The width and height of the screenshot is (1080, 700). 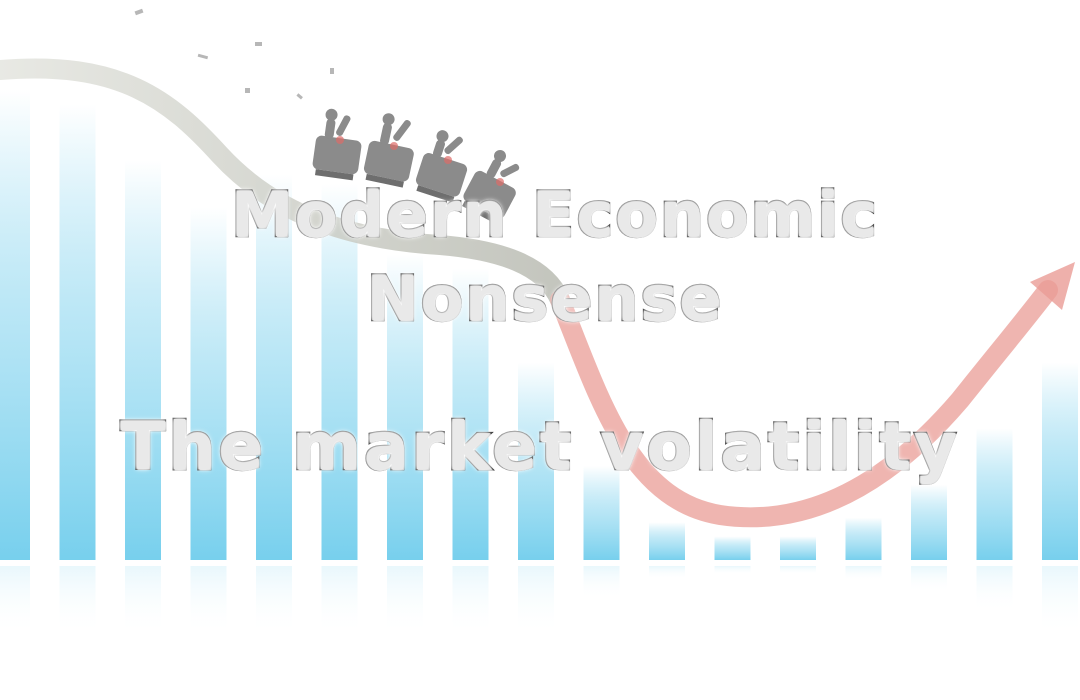 What do you see at coordinates (234, 54) in the screenshot?
I see `confetti-icon` at bounding box center [234, 54].